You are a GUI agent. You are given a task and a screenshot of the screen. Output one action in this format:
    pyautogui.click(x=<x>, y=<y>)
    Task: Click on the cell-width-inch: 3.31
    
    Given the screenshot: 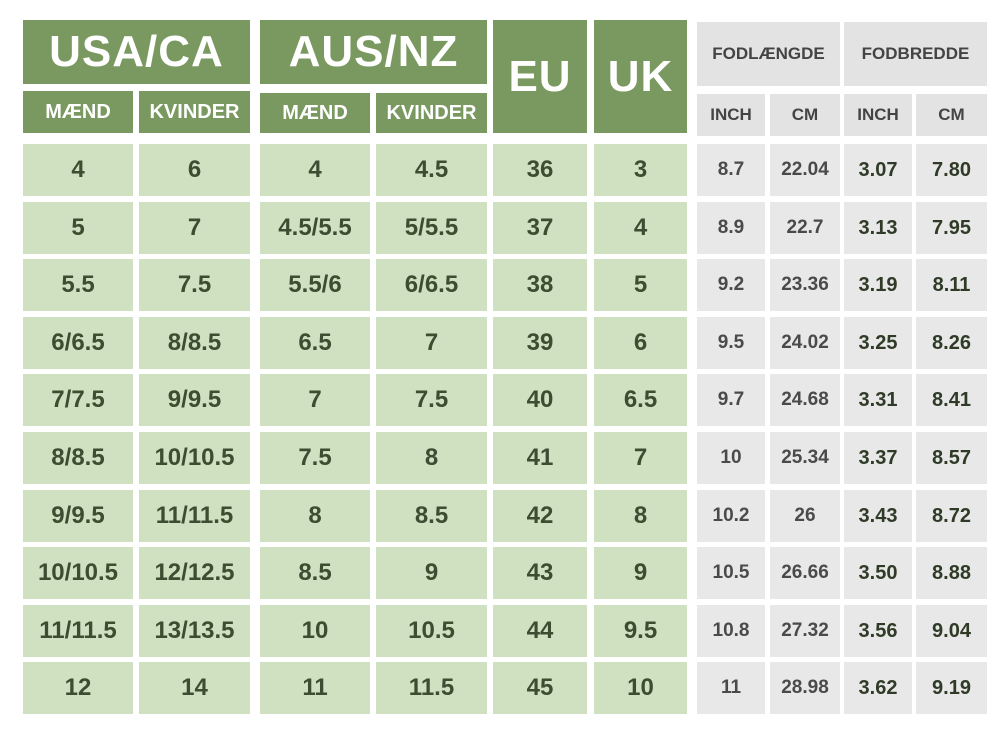 What is the action you would take?
    pyautogui.click(x=878, y=400)
    